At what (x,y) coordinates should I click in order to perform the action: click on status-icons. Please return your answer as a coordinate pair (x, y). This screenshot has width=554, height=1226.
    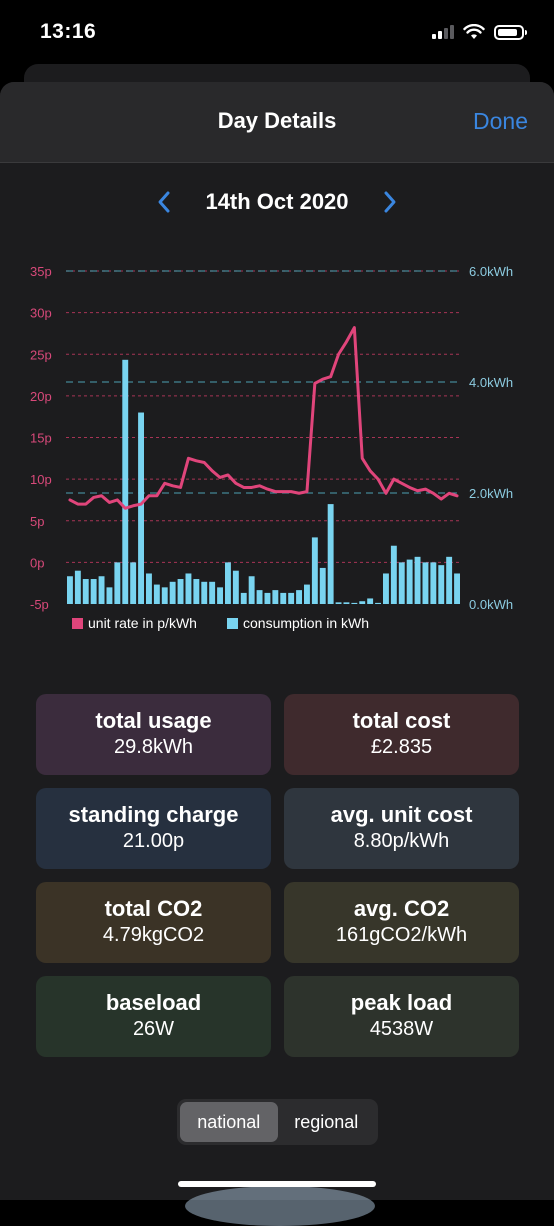
    Looking at the image, I should click on (479, 32).